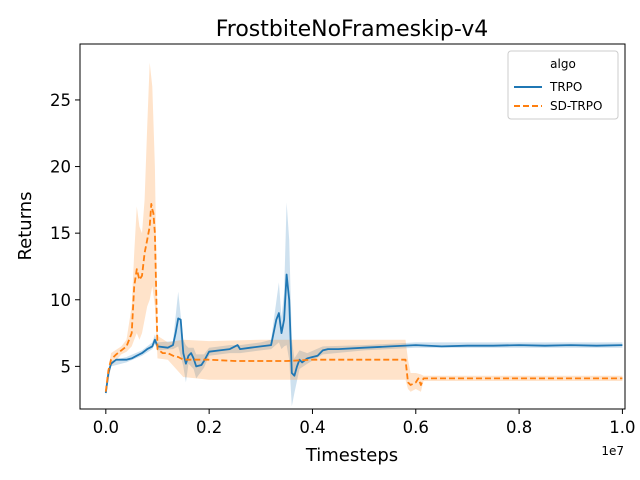  Describe the element at coordinates (352, 29) in the screenshot. I see `chart-title: FrostbiteNoFrameskip-v4` at that location.